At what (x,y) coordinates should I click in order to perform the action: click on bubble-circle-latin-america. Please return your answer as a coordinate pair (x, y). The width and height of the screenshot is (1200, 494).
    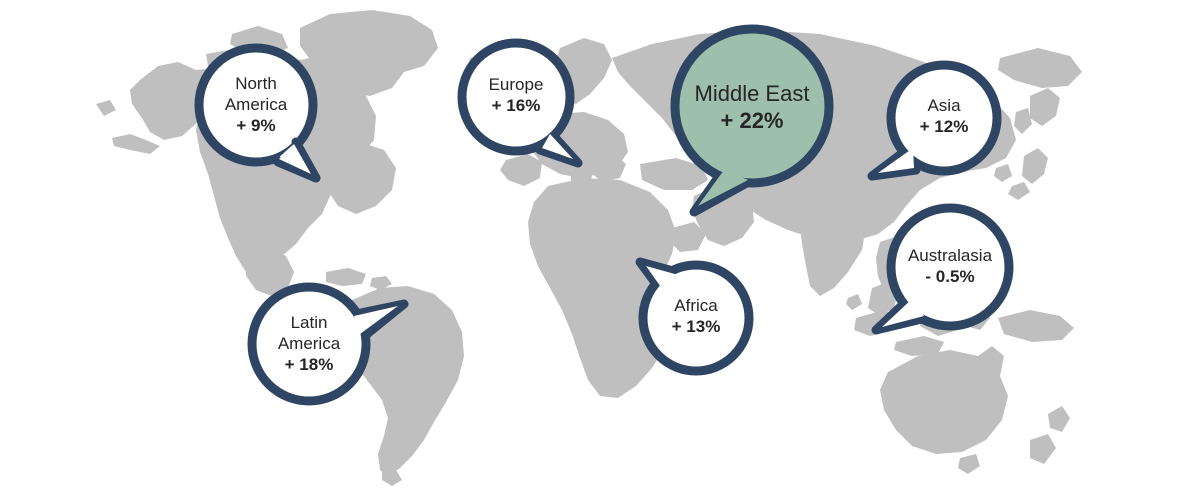
    Looking at the image, I should click on (309, 344).